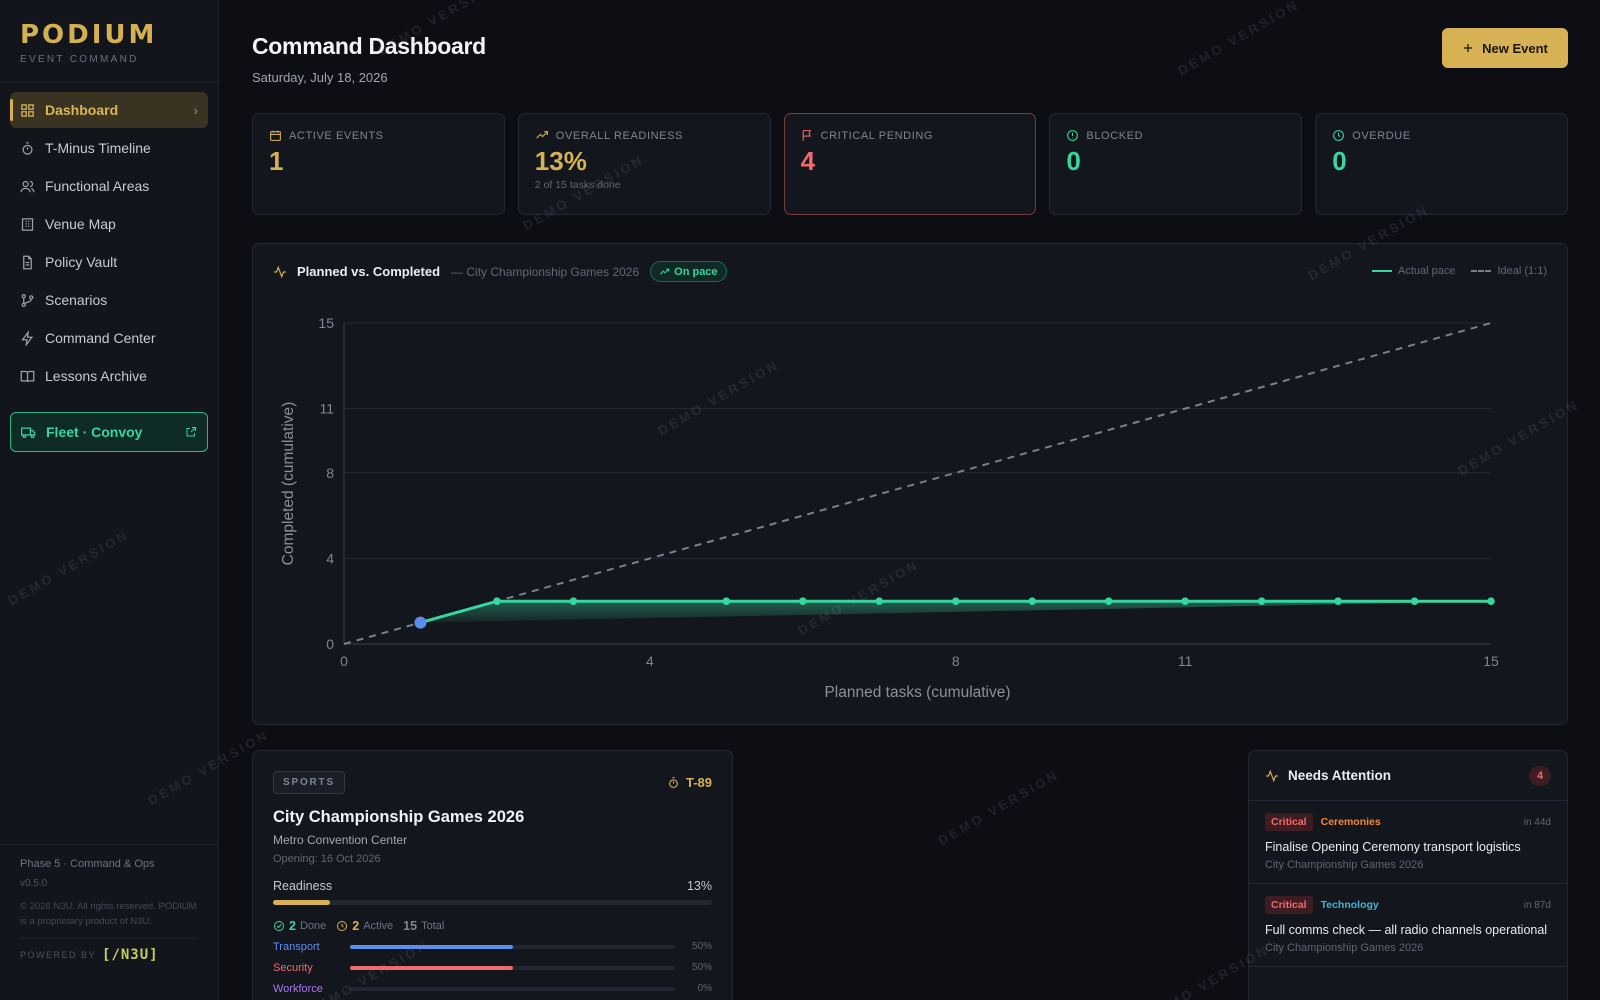 The image size is (1600, 1000). What do you see at coordinates (644, 164) in the screenshot?
I see `kpi-overall-readiness: OVERALL READINESS 13% 2 of 15 tasks done` at bounding box center [644, 164].